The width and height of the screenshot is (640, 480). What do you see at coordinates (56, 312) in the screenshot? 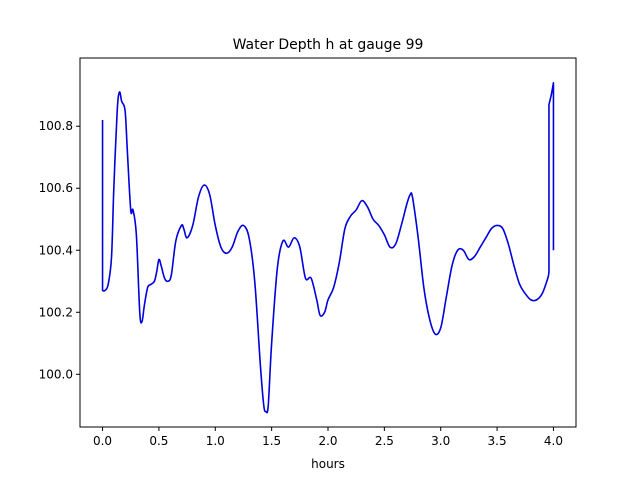
I see `y-tick-label: 100.2` at bounding box center [56, 312].